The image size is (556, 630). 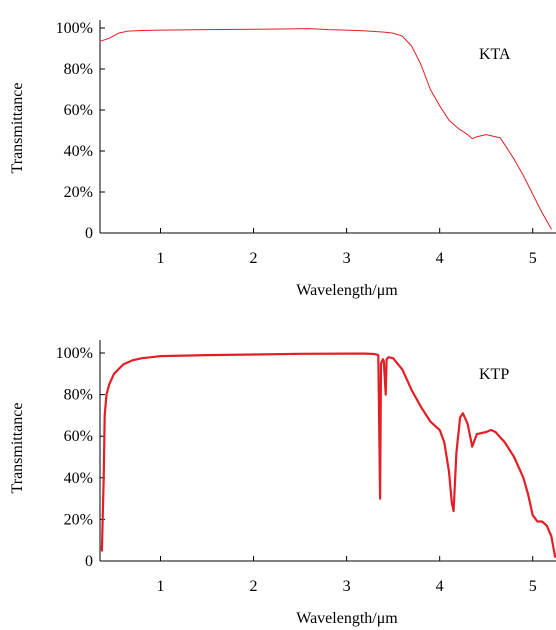 What do you see at coordinates (74, 353) in the screenshot?
I see `ktp-y-tick-label: 100%` at bounding box center [74, 353].